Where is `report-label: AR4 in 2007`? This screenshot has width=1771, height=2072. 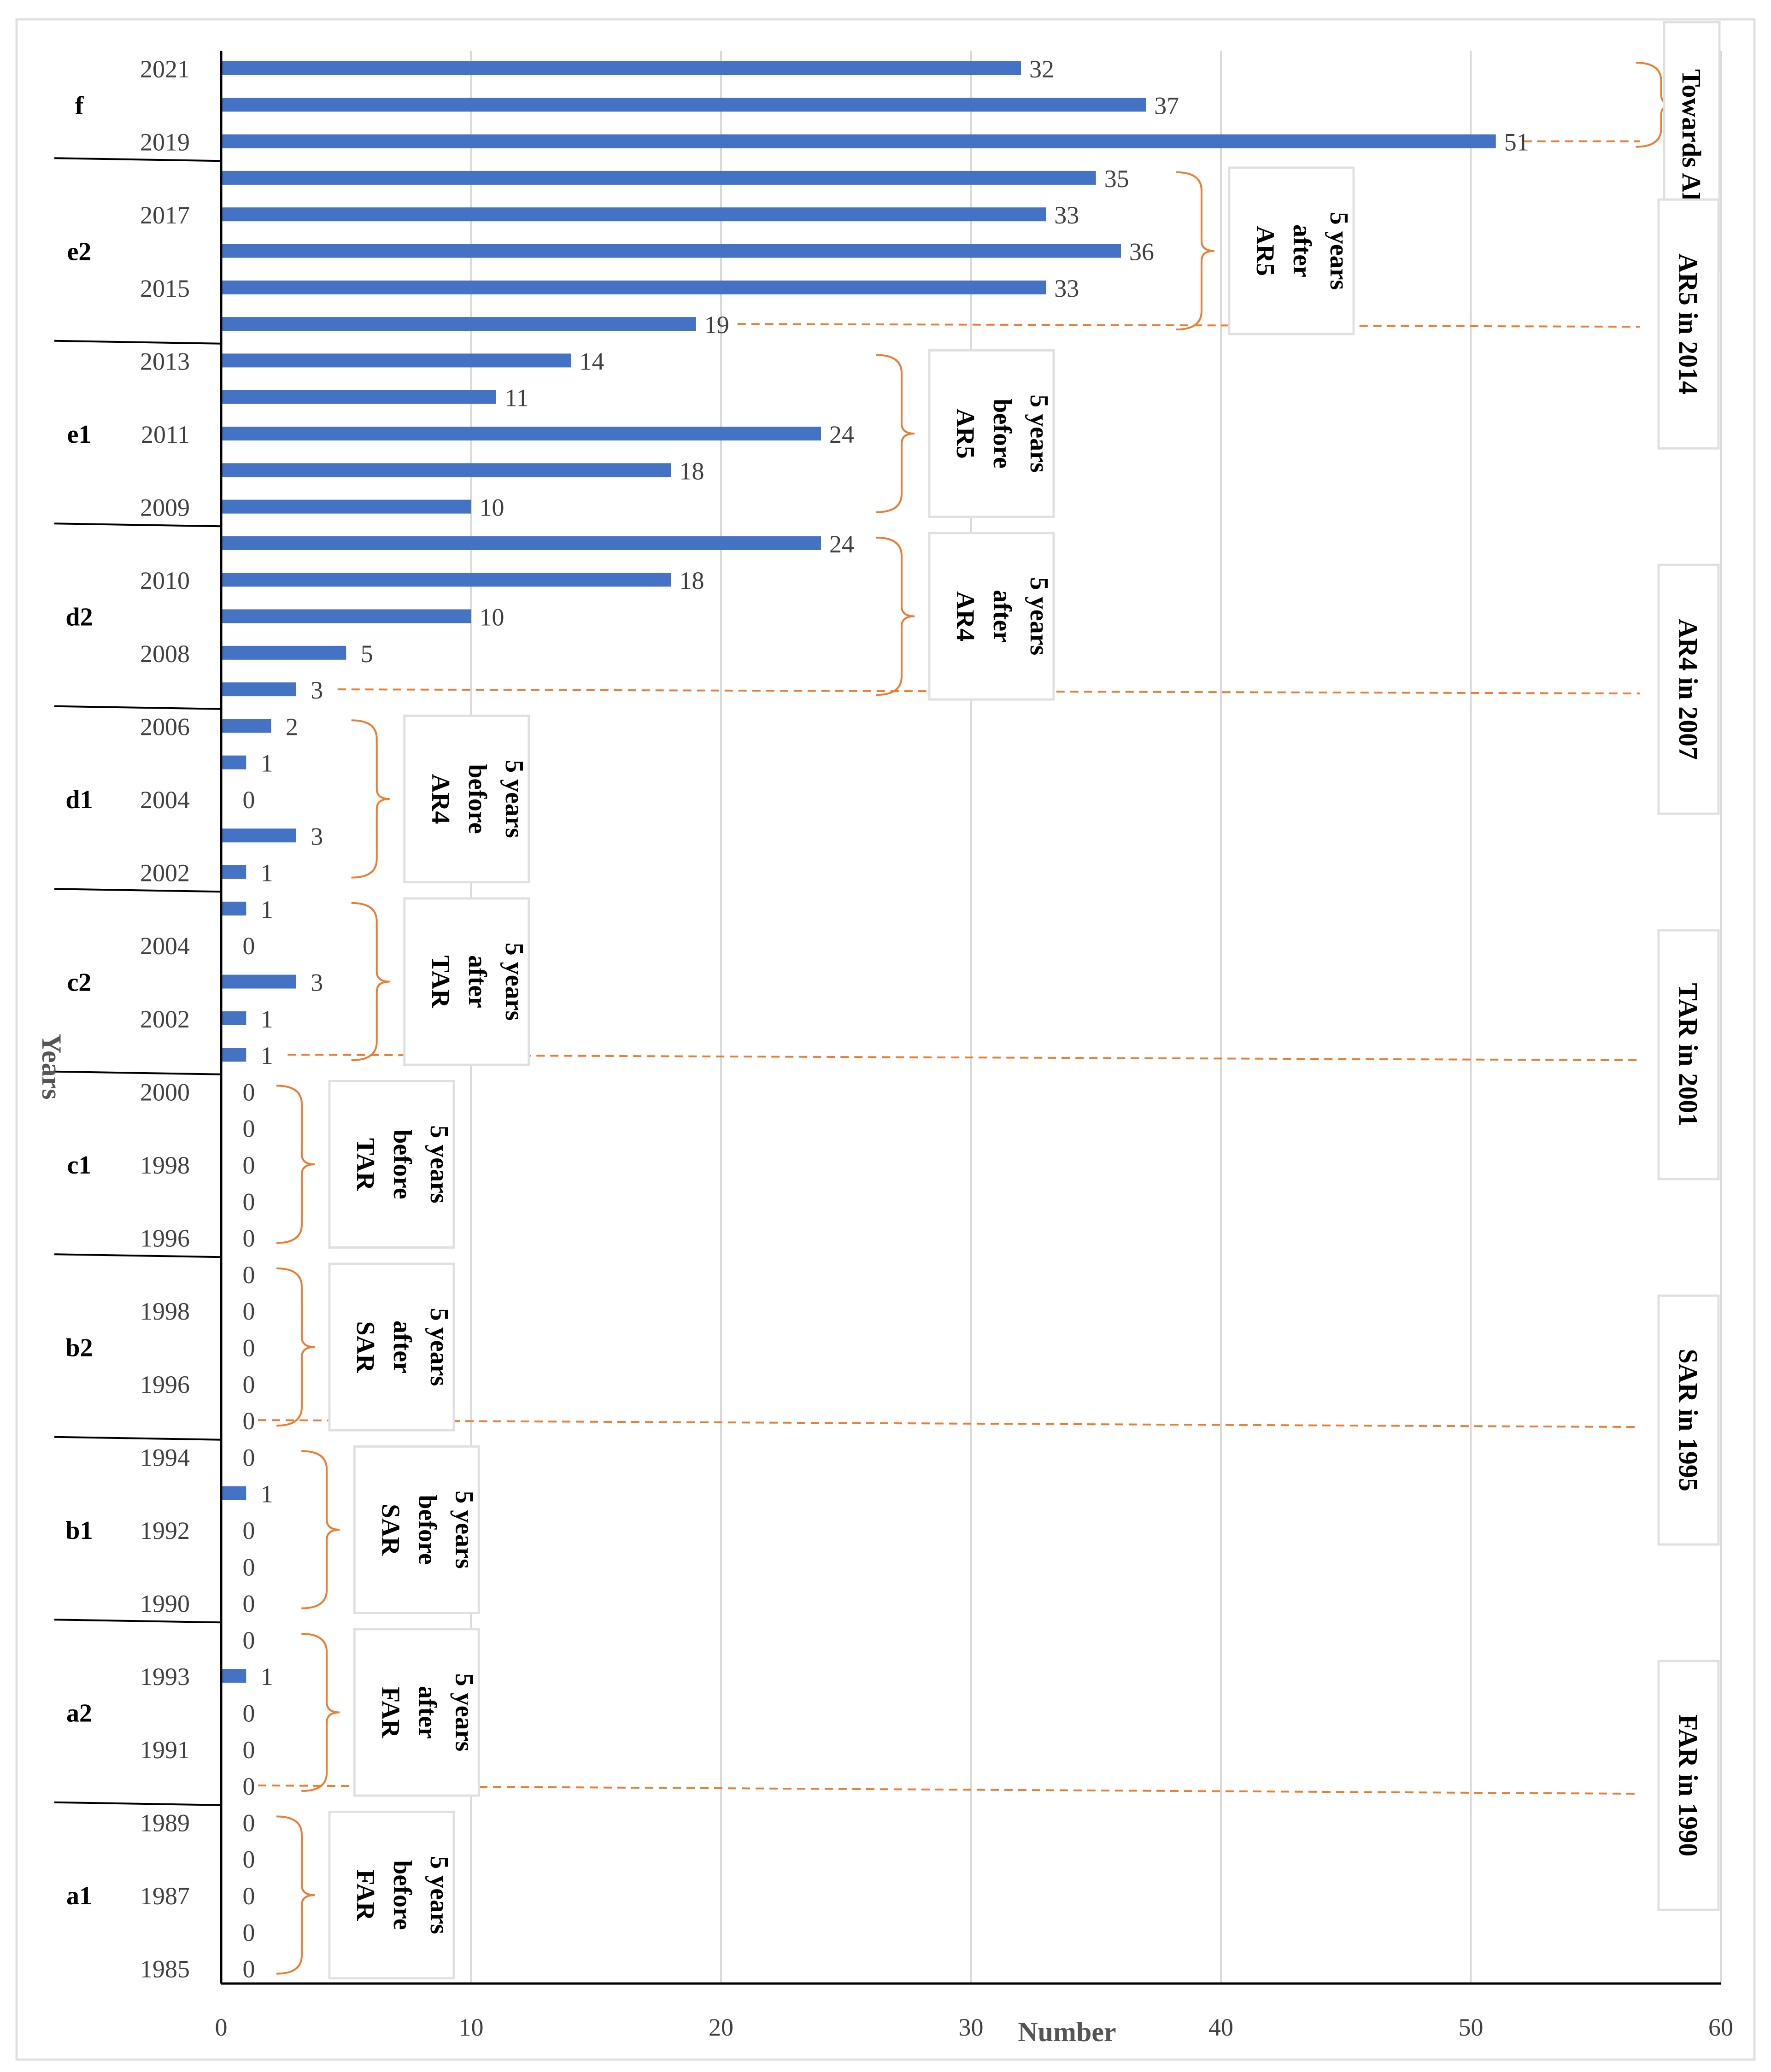
report-label: AR4 in 2007 is located at coordinates (1688, 690).